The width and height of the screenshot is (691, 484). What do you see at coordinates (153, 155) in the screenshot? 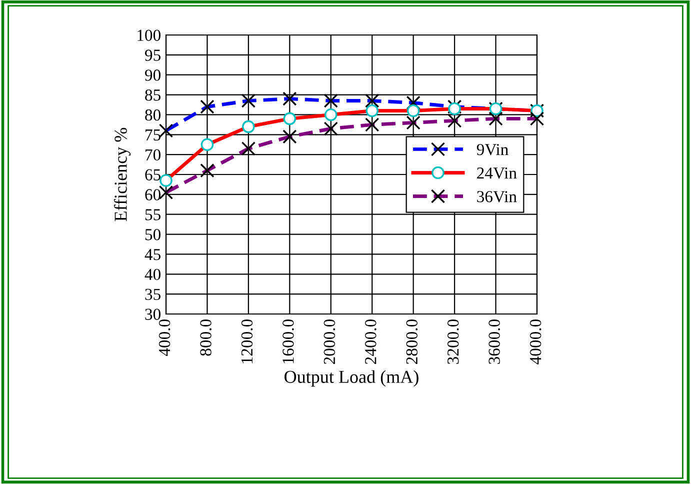
I see `y-tick-label: 70` at bounding box center [153, 155].